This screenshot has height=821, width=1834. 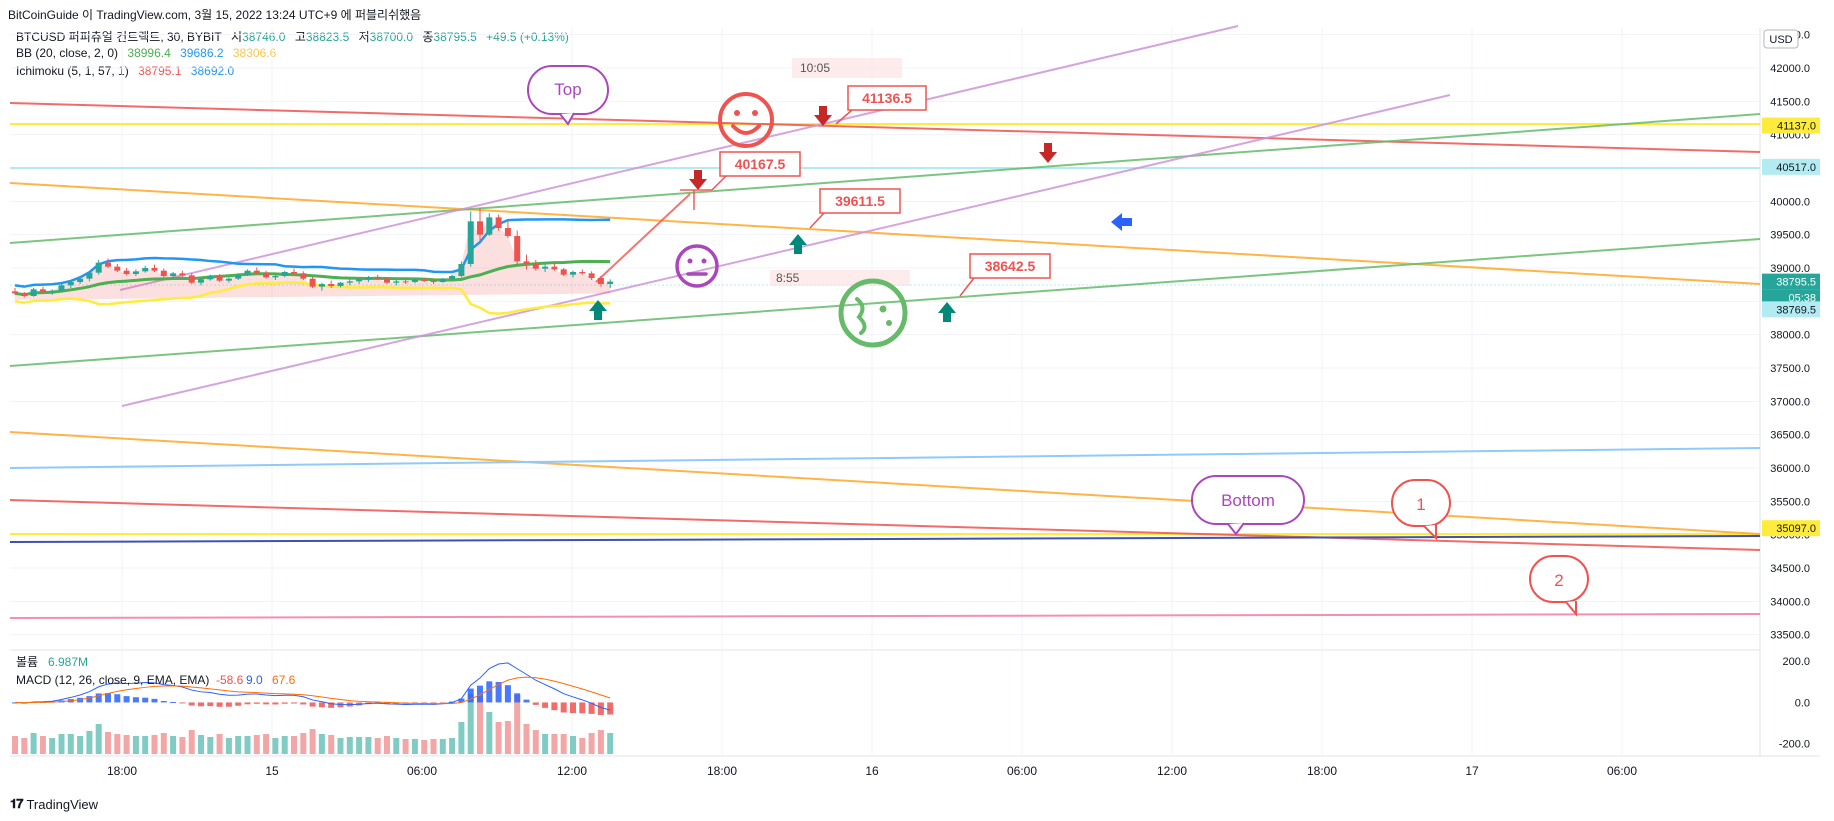 I want to click on price-label-39611: 39611.5, so click(x=855, y=208).